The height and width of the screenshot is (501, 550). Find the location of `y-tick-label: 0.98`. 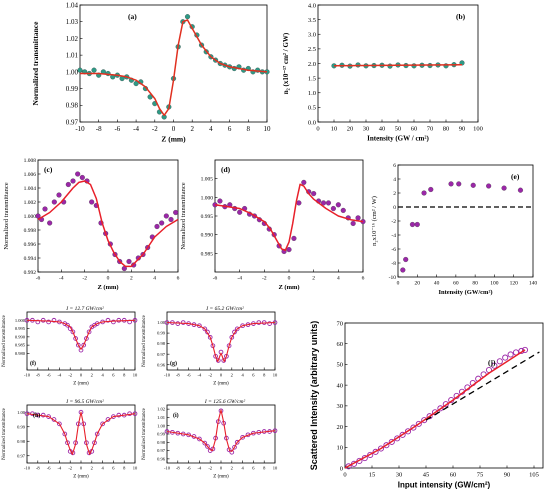

y-tick-label: 0.98 is located at coordinates (161, 343).